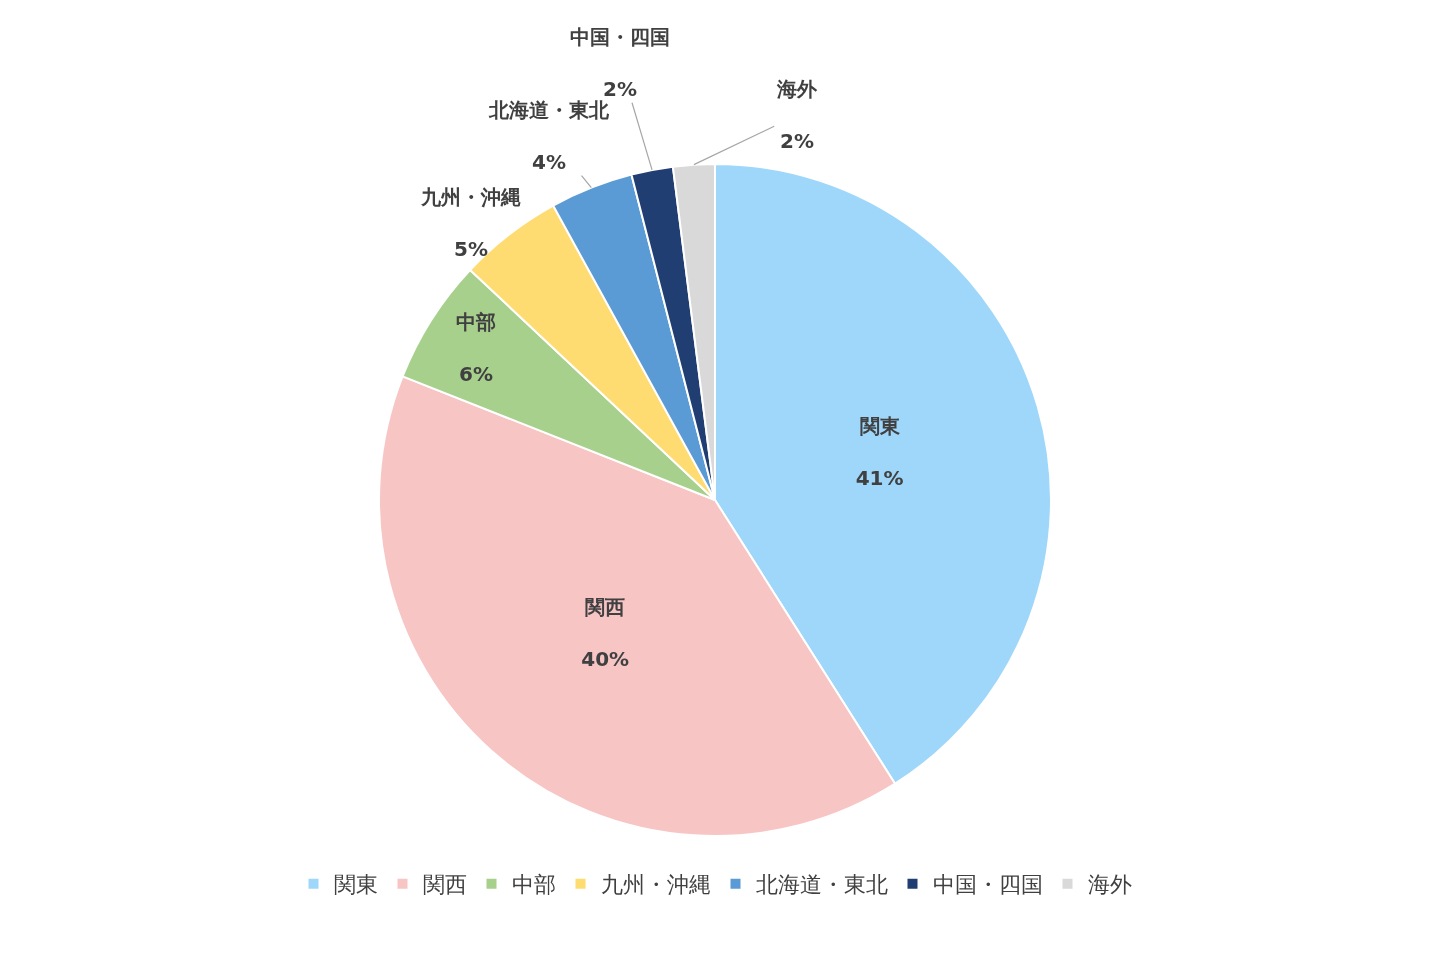 This screenshot has height=960, width=1430. What do you see at coordinates (605, 658) in the screenshot?
I see `data-label: 40%` at bounding box center [605, 658].